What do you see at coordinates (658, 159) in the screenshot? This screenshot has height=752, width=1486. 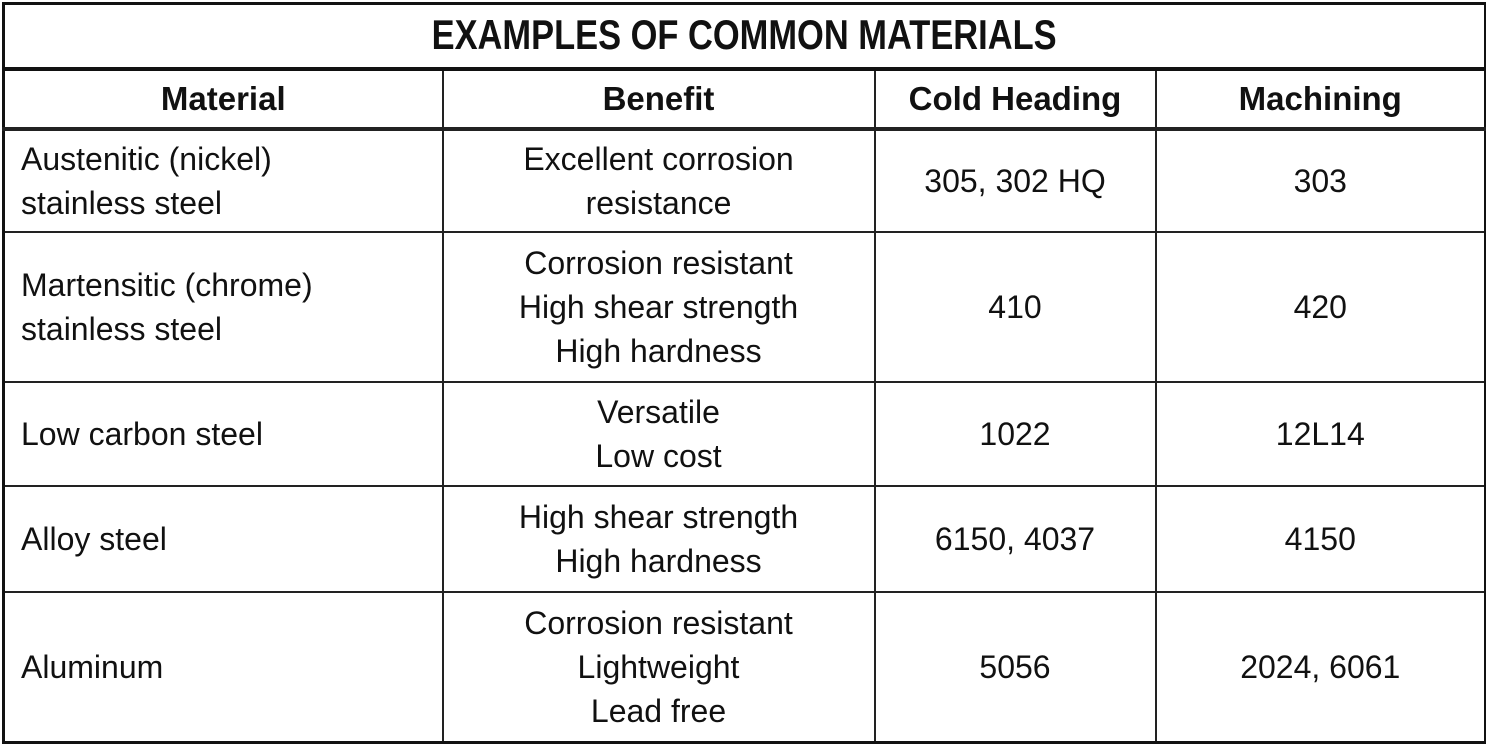 I see `cell-line: Excellent corrosion` at bounding box center [658, 159].